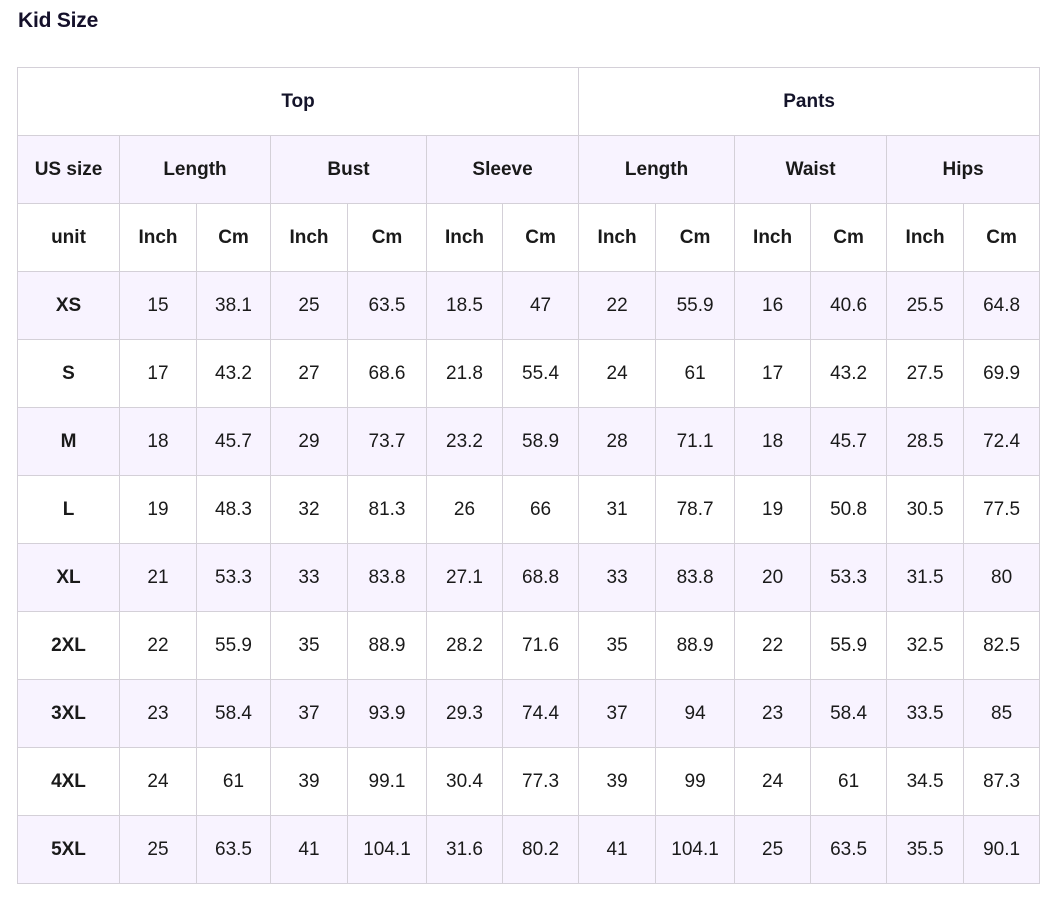  Describe the element at coordinates (68, 441) in the screenshot. I see `size-label-cell: M` at that location.